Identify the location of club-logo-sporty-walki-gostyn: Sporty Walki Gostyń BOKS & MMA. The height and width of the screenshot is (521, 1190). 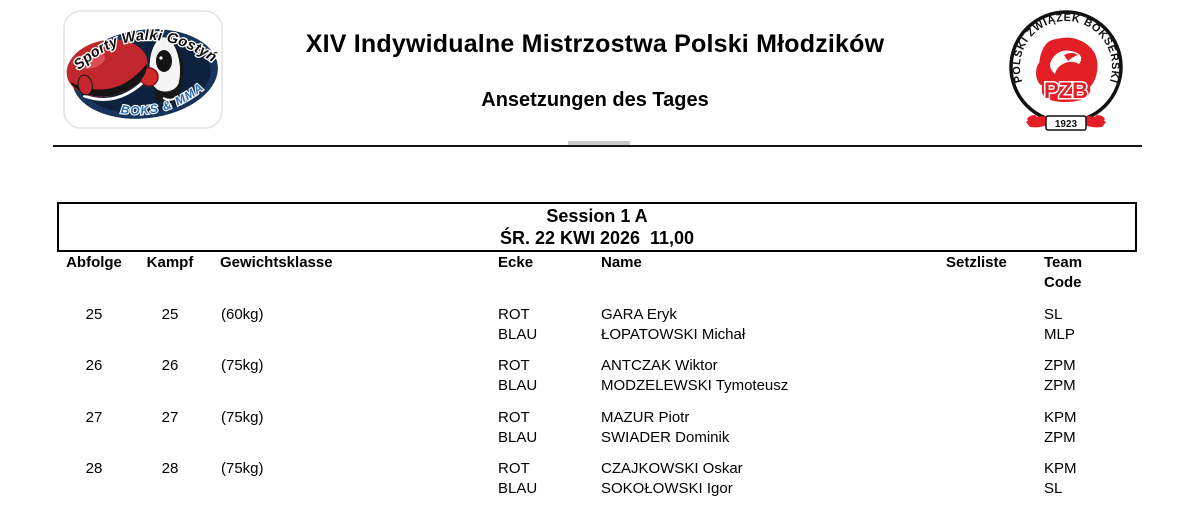
(143, 69).